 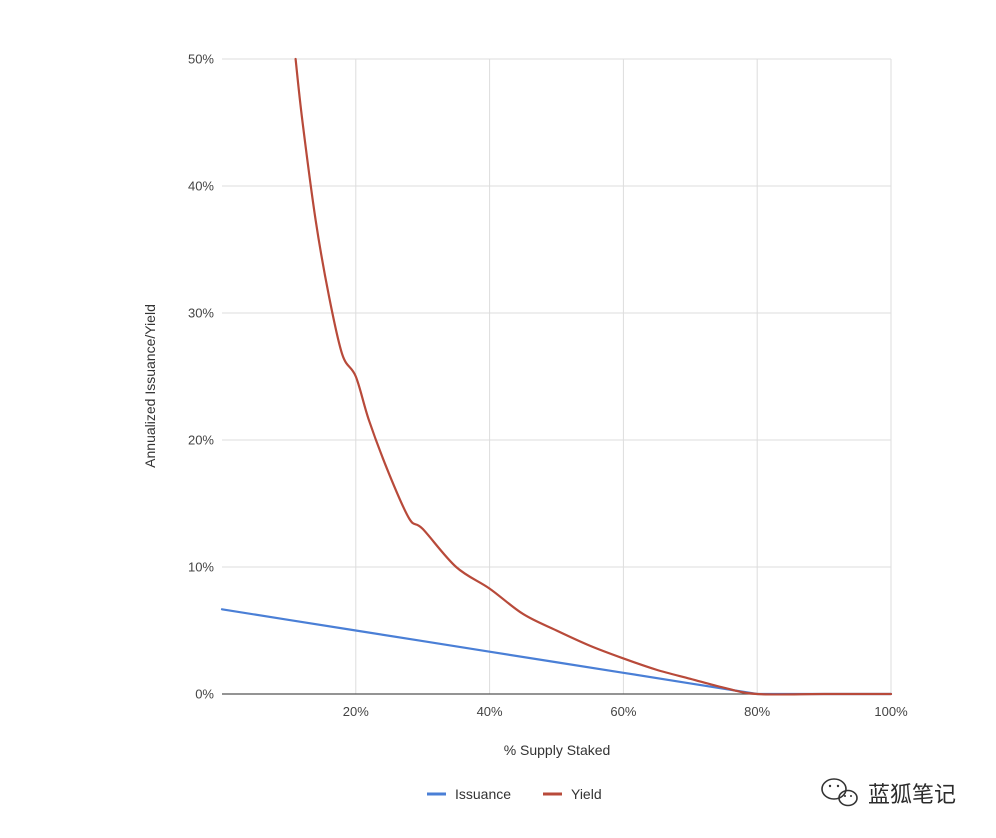 I want to click on x-axis-ticks: 20% 40% 60% 80% 100%, so click(x=625, y=711).